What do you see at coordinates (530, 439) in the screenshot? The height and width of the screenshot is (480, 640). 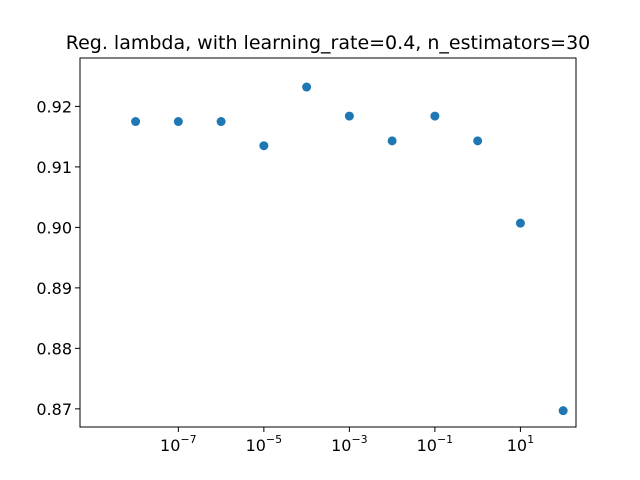 I see `x-tick-label-exponent: 1` at bounding box center [530, 439].